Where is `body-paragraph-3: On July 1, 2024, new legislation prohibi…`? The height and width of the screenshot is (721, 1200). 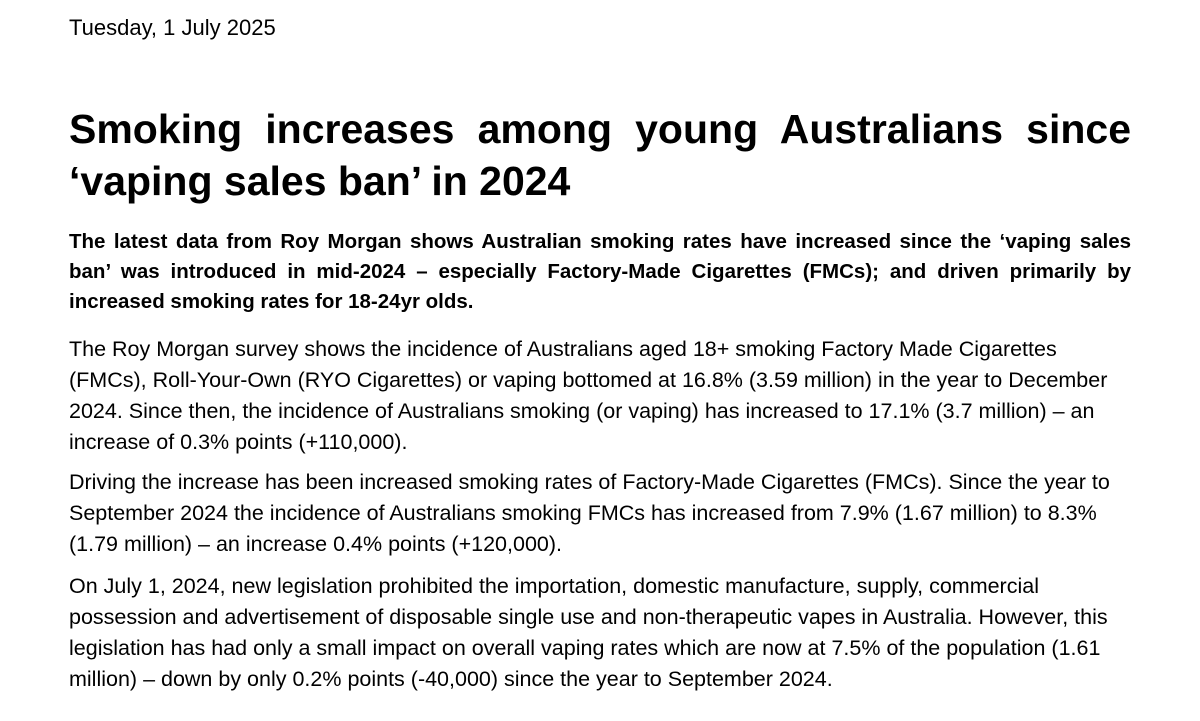
body-paragraph-3: On July 1, 2024, new legislation prohibi… is located at coordinates (588, 632).